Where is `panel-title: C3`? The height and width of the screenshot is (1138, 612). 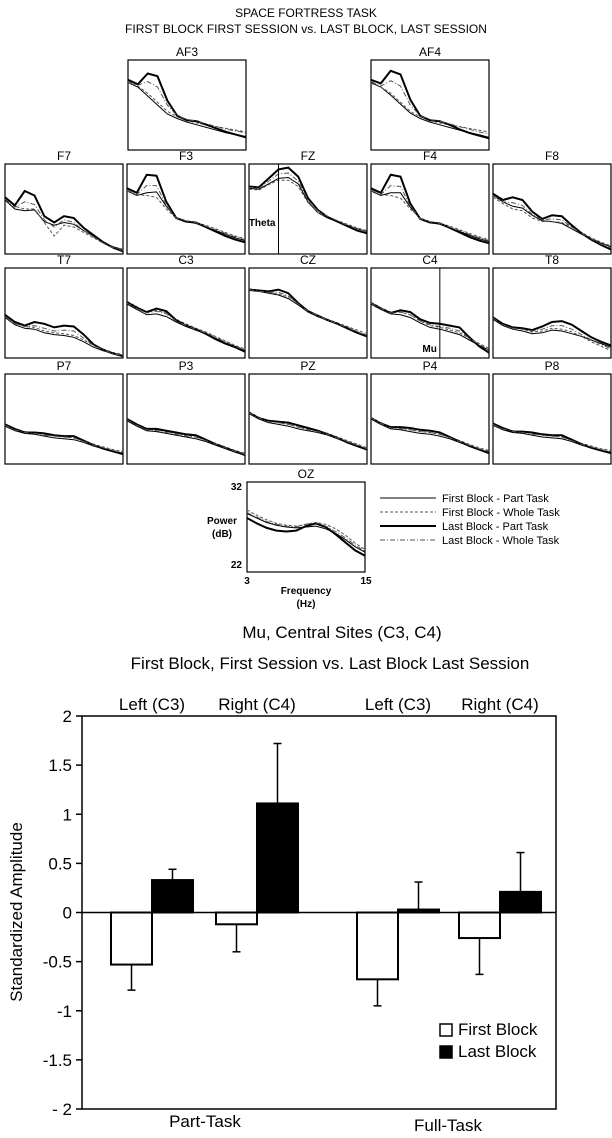
panel-title: C3 is located at coordinates (186, 260).